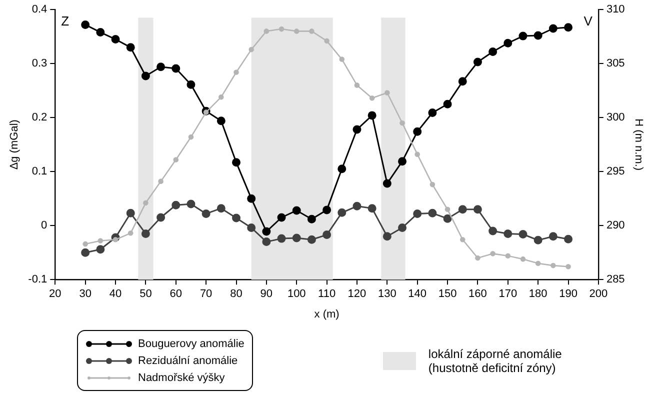 This screenshot has height=413, width=657. I want to click on x-axis-title: x (m), so click(327, 314).